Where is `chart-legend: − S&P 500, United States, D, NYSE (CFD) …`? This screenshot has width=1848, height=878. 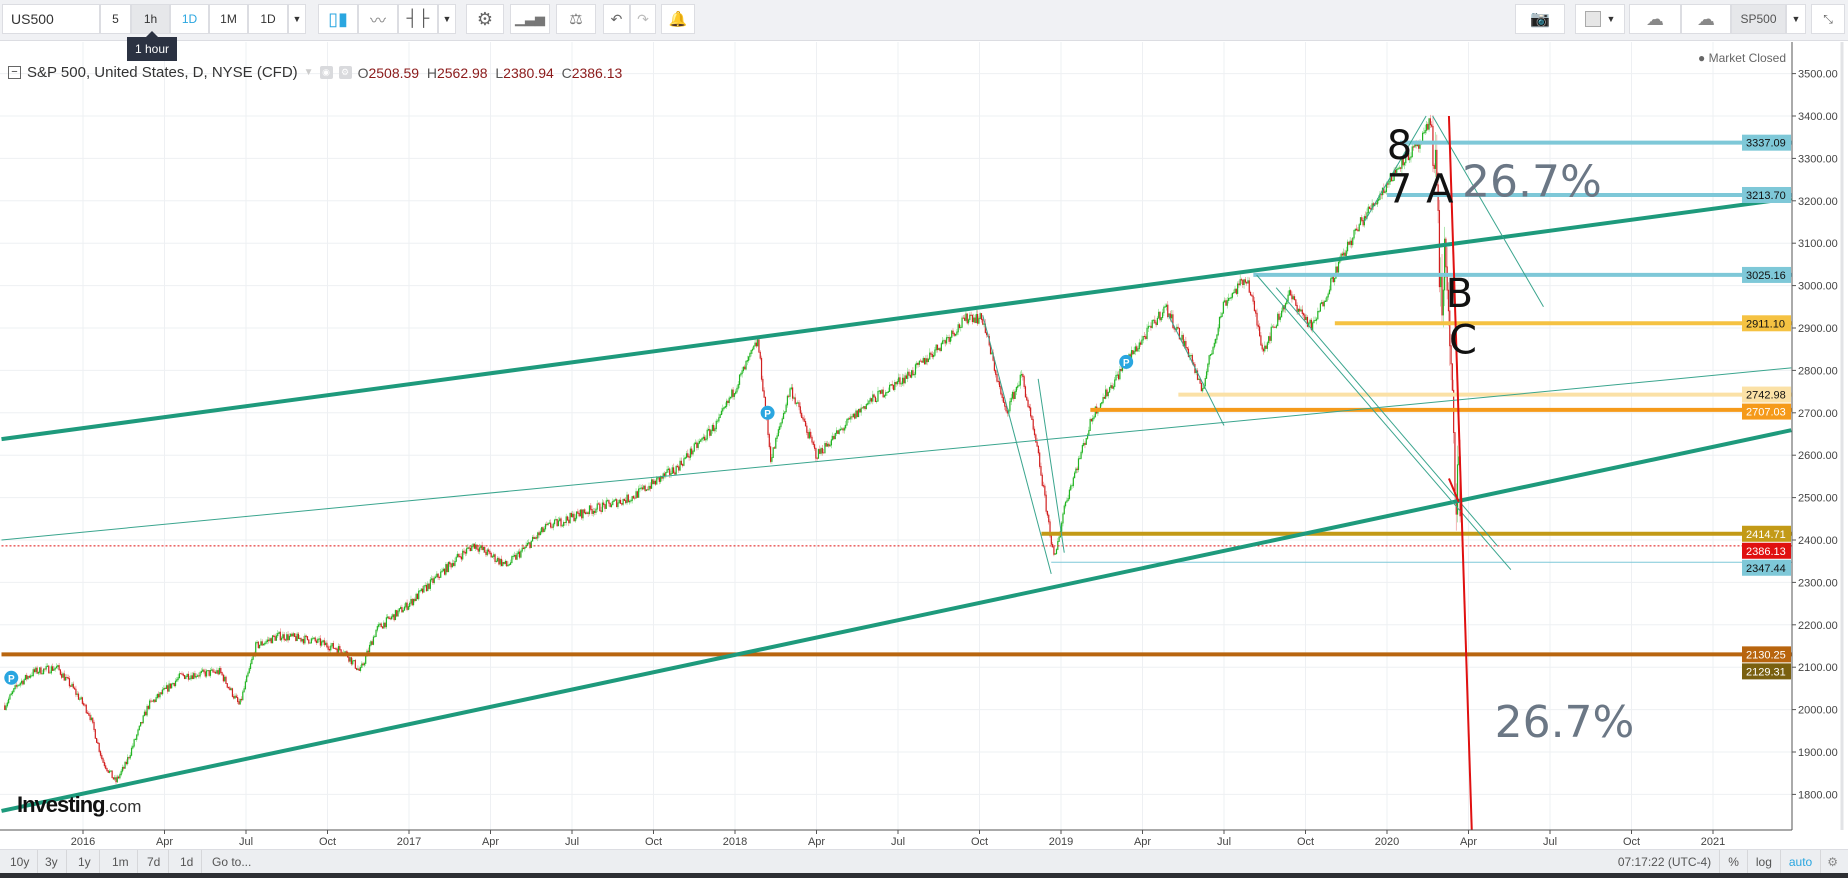 chart-legend: − S&P 500, United States, D, NYSE (CFD) … is located at coordinates (315, 72).